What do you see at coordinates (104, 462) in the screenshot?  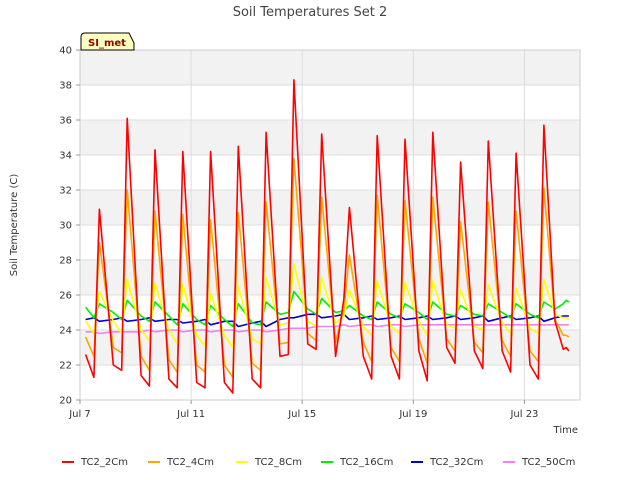 I see `legend-label: TC2_2Cm` at bounding box center [104, 462].